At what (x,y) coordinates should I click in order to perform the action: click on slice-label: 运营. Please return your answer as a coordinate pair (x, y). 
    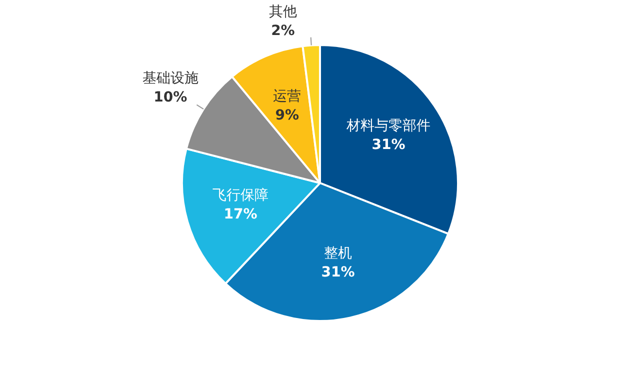
    Looking at the image, I should click on (287, 96).